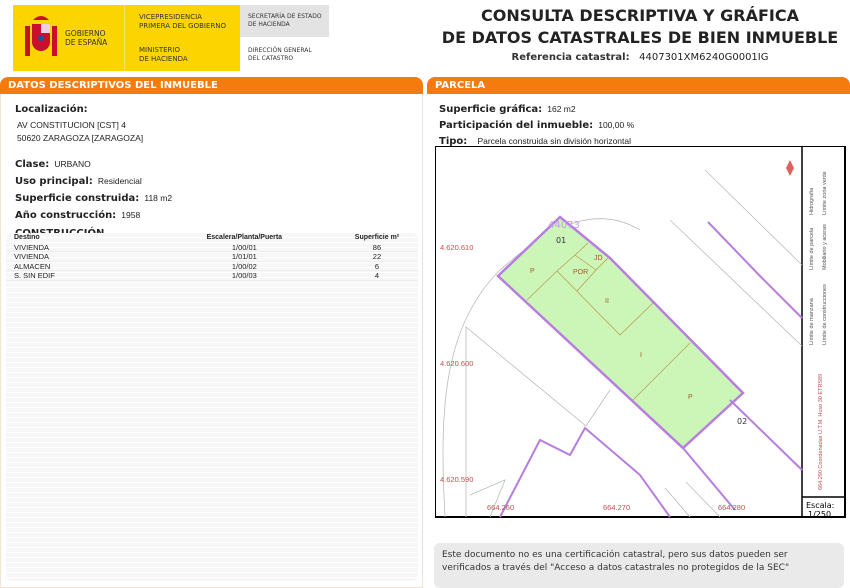 Image resolution: width=850 pixels, height=588 pixels. Describe the element at coordinates (85, 33) in the screenshot. I see `gov-line1: GOBIERNO` at that location.